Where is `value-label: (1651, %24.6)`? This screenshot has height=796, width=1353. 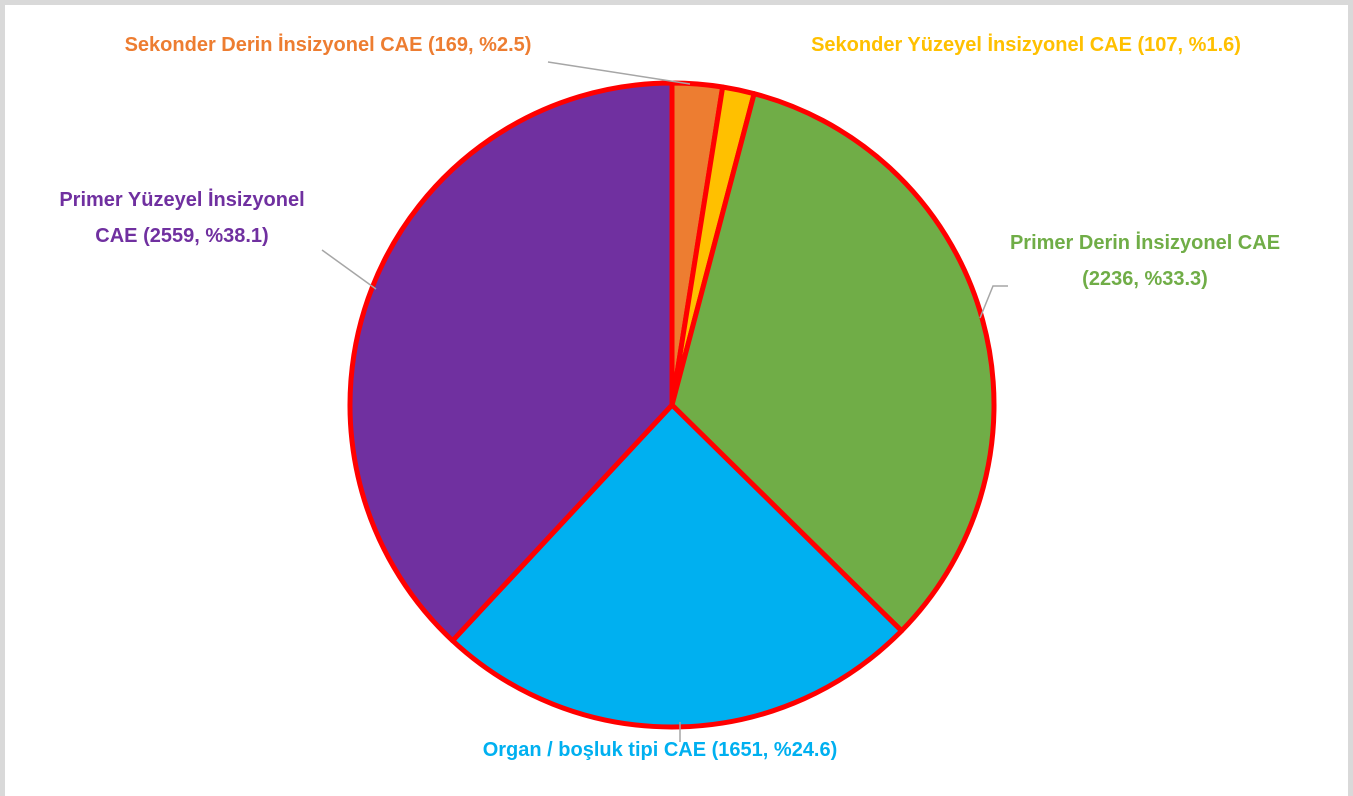 value-label: (1651, %24.6) is located at coordinates (774, 750).